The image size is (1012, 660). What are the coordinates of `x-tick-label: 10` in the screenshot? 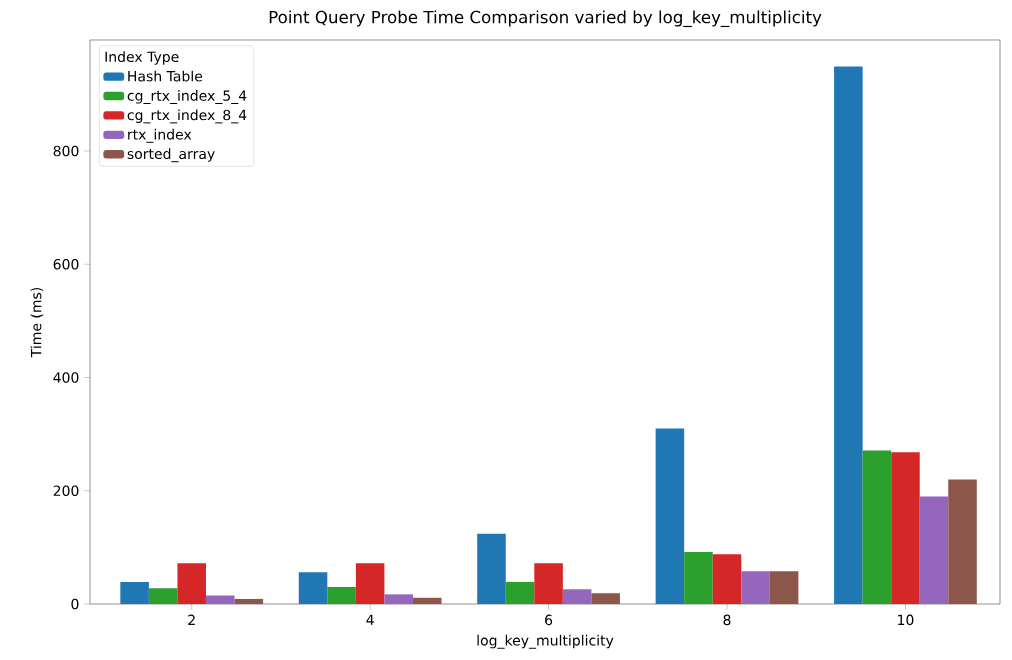 It's located at (906, 620).